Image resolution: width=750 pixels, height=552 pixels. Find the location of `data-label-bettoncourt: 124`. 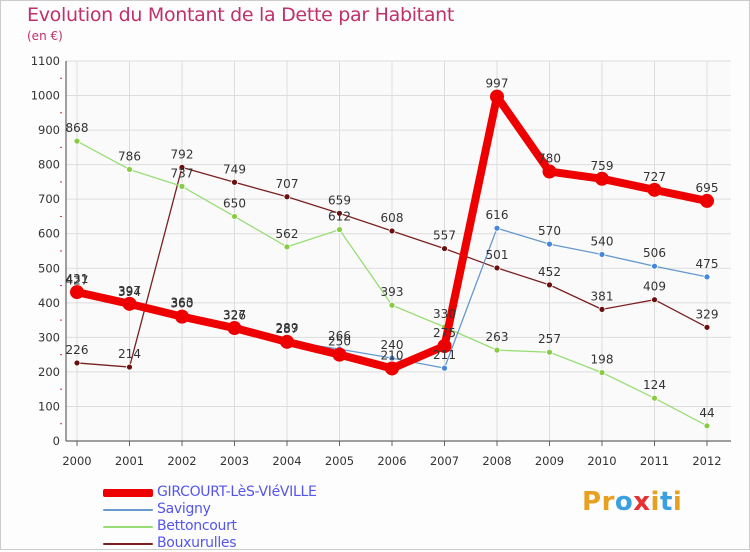

data-label-bettoncourt: 124 is located at coordinates (654, 385).